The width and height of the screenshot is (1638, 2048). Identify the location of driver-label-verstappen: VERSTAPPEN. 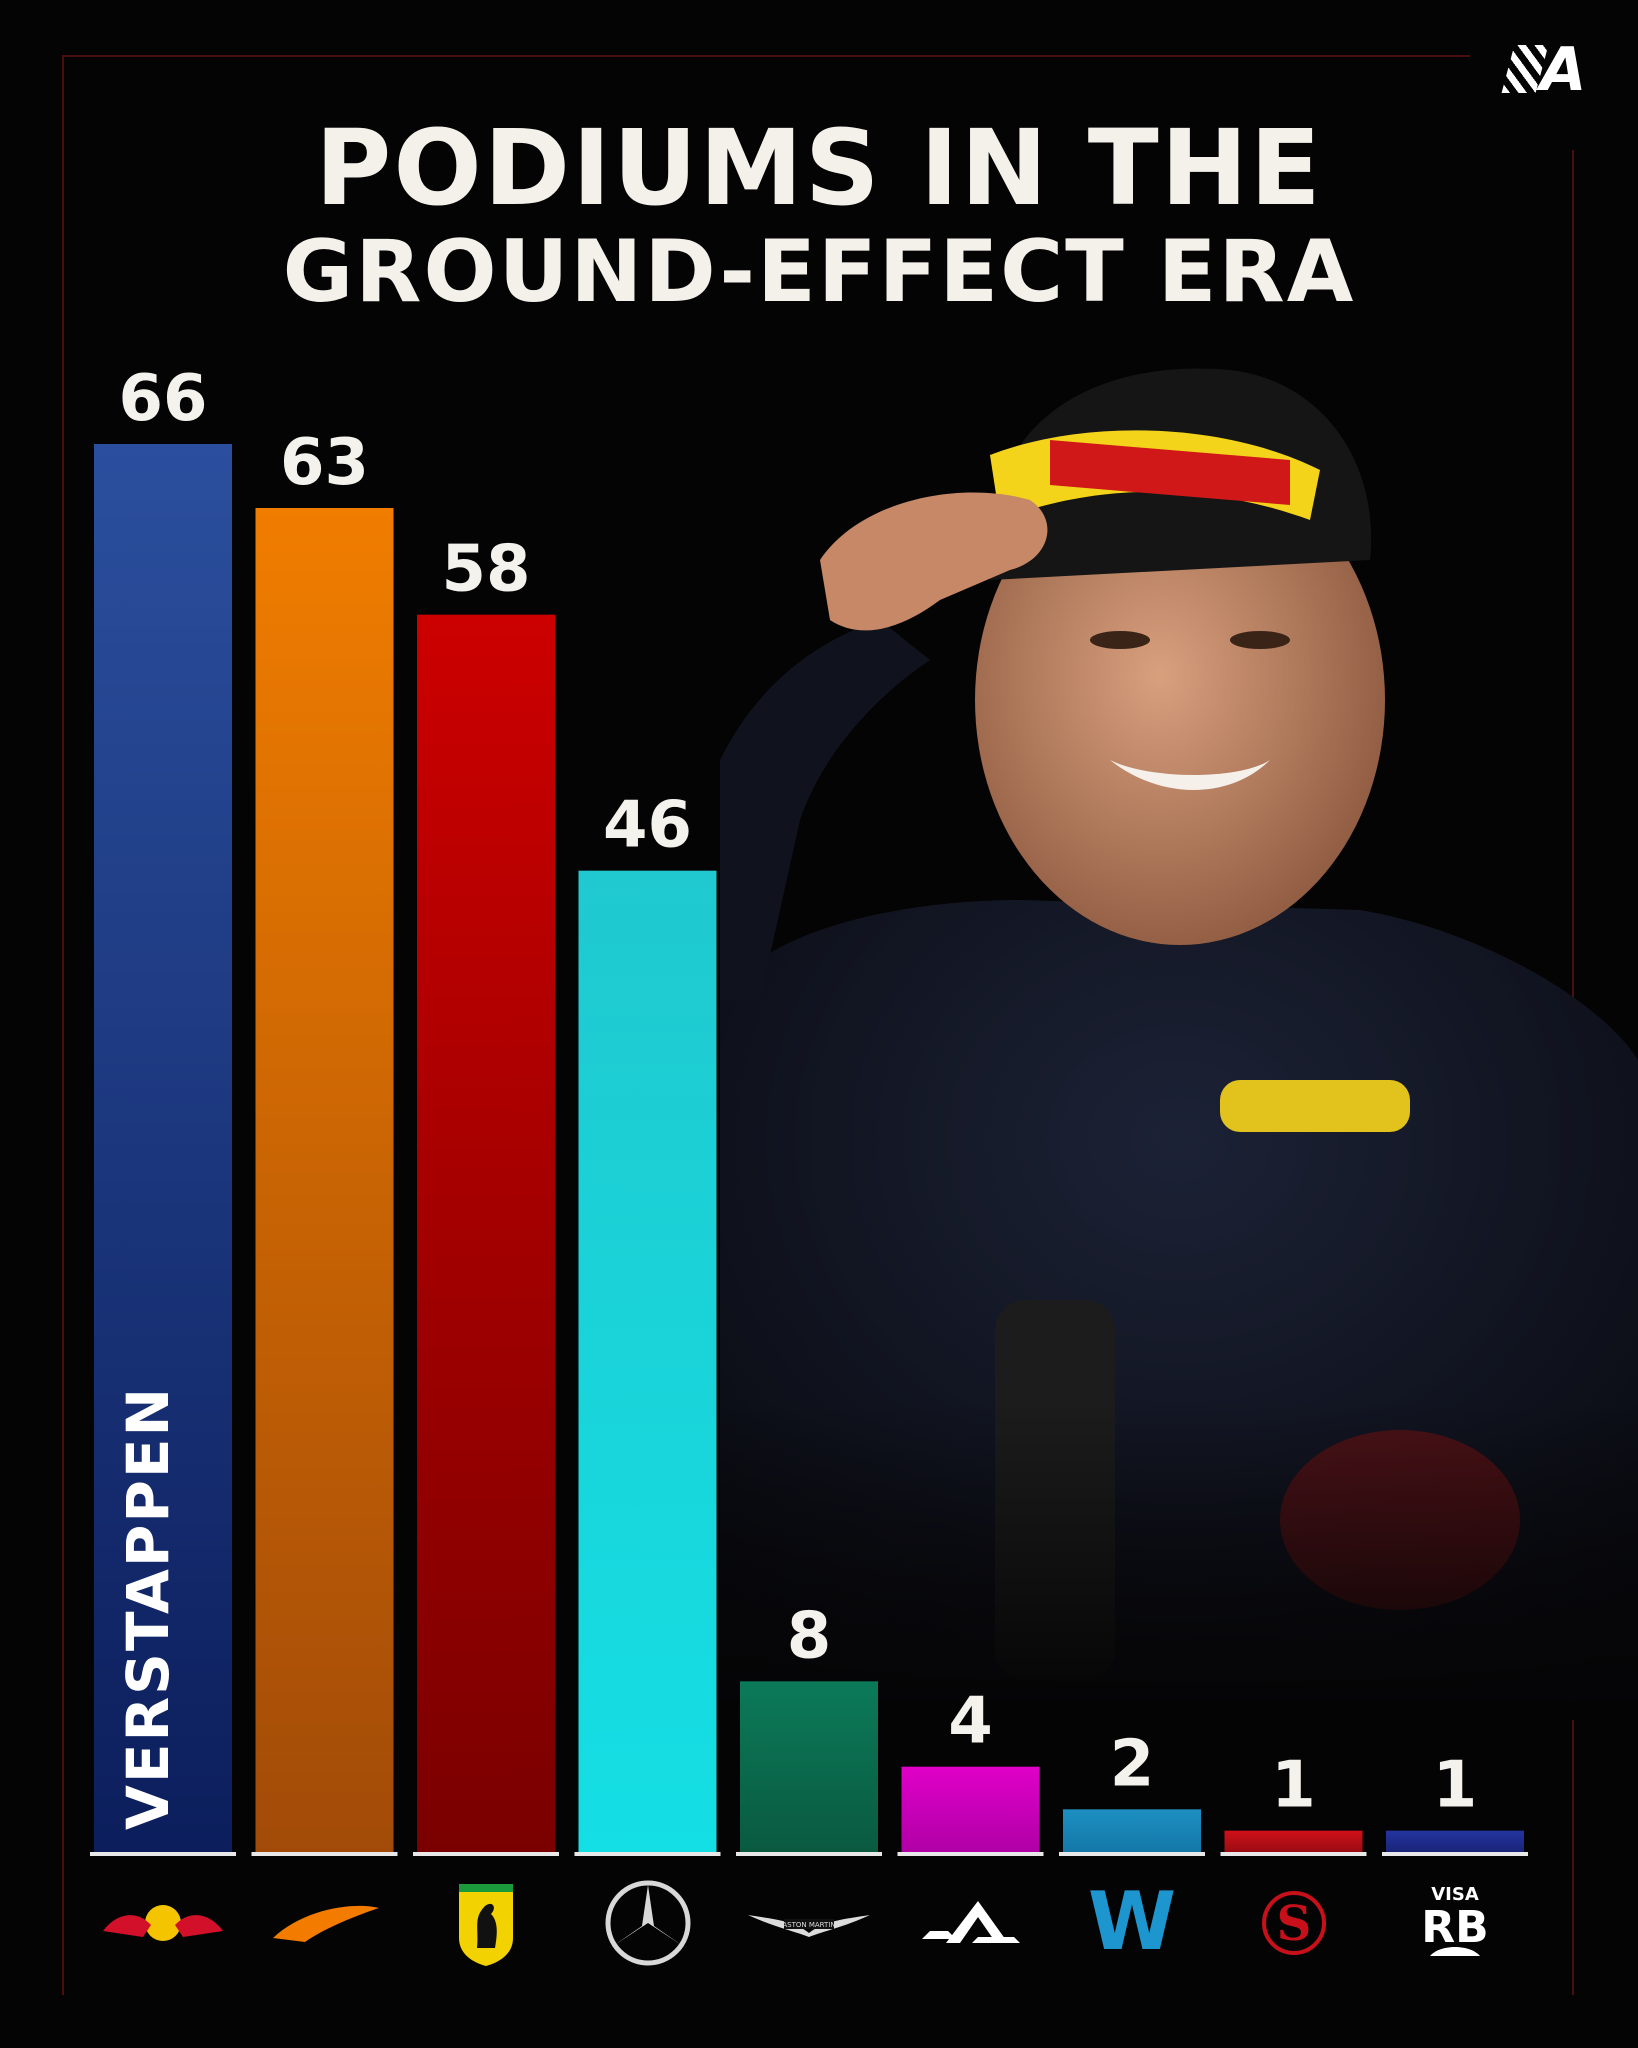
(148, 1608).